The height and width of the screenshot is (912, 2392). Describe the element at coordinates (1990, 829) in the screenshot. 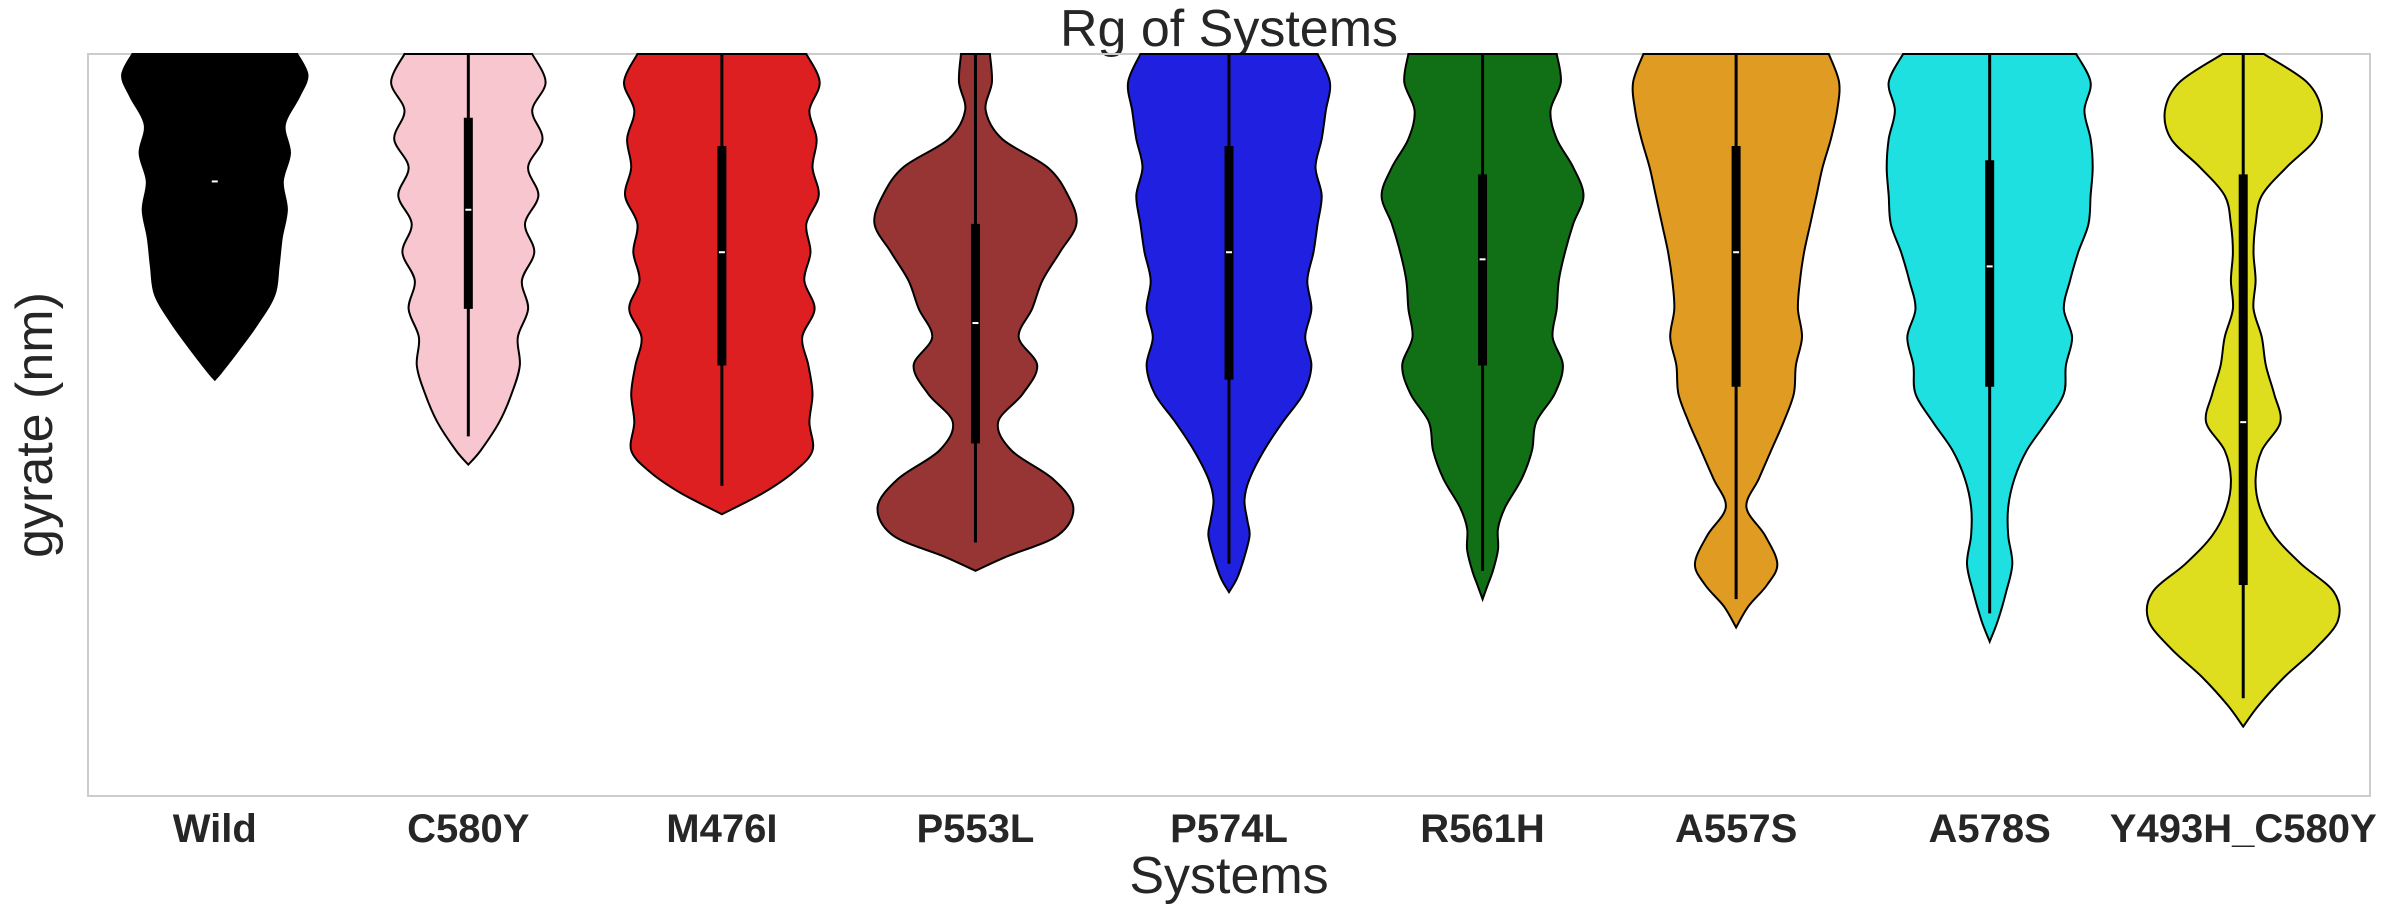

I see `x-tick-label-a578s: A578S` at that location.